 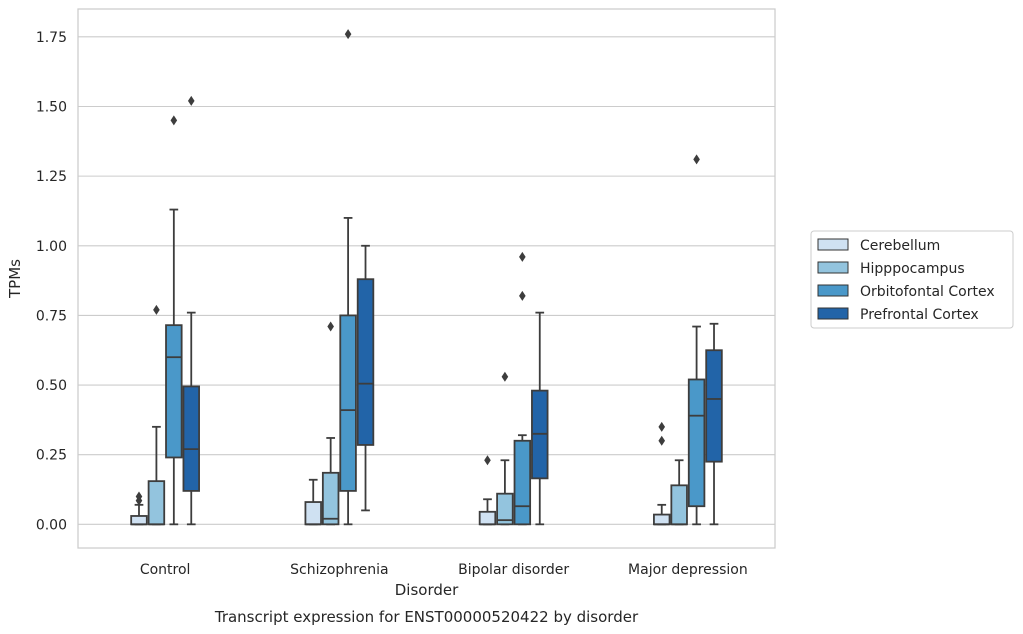 What do you see at coordinates (912, 269) in the screenshot?
I see `legend-label: Hipppocampus` at bounding box center [912, 269].